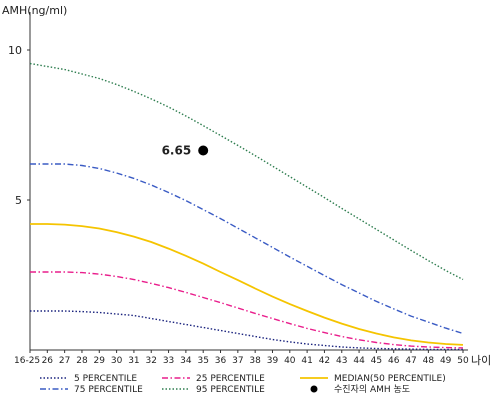 The image size is (500, 400). Describe the element at coordinates (314, 389) in the screenshot. I see `legend-swatch-point` at that location.